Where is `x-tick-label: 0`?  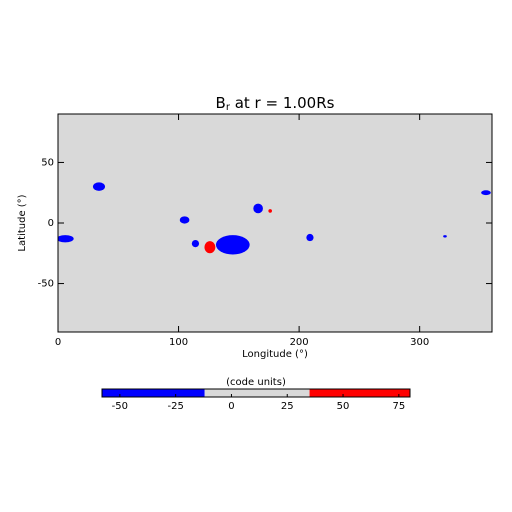
x-tick-label: 0 is located at coordinates (58, 342).